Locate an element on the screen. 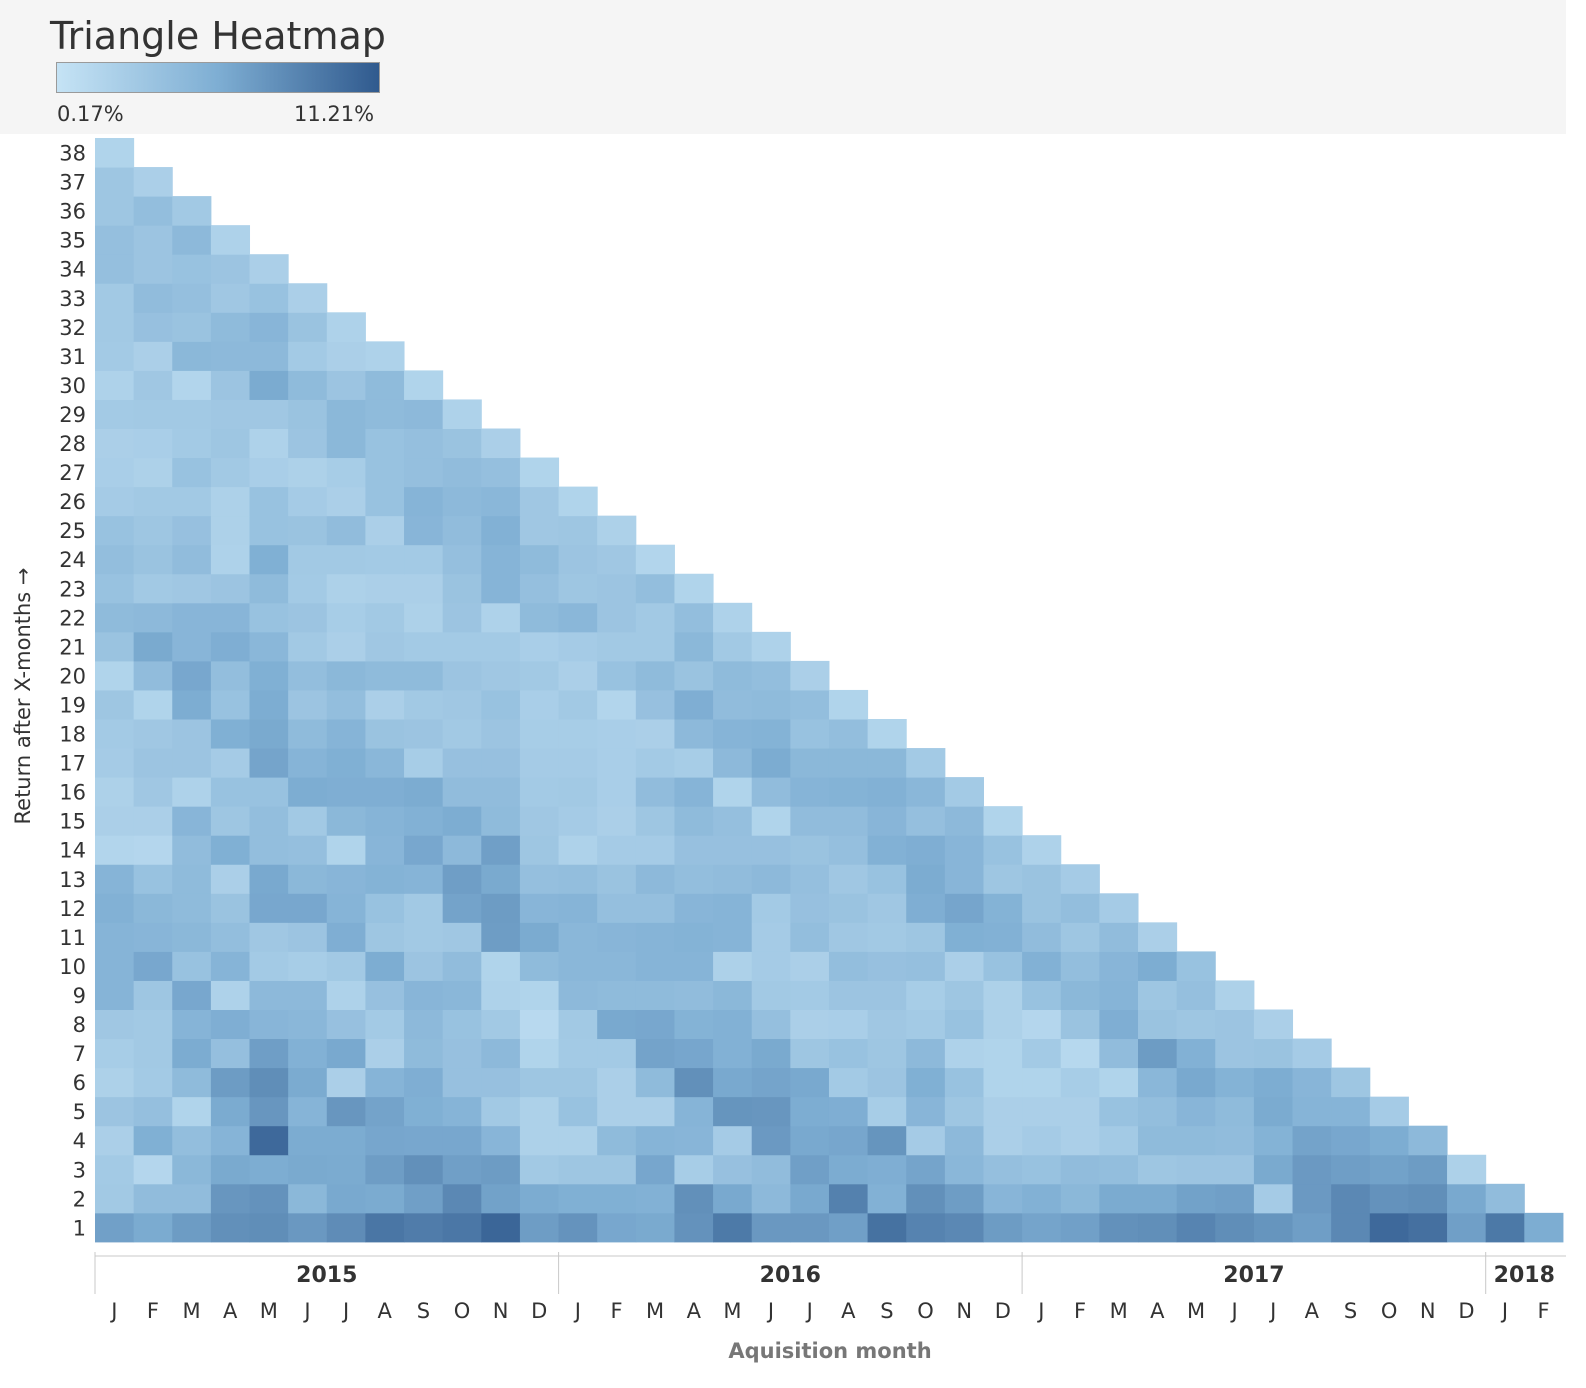  month-label: A is located at coordinates (694, 1311).